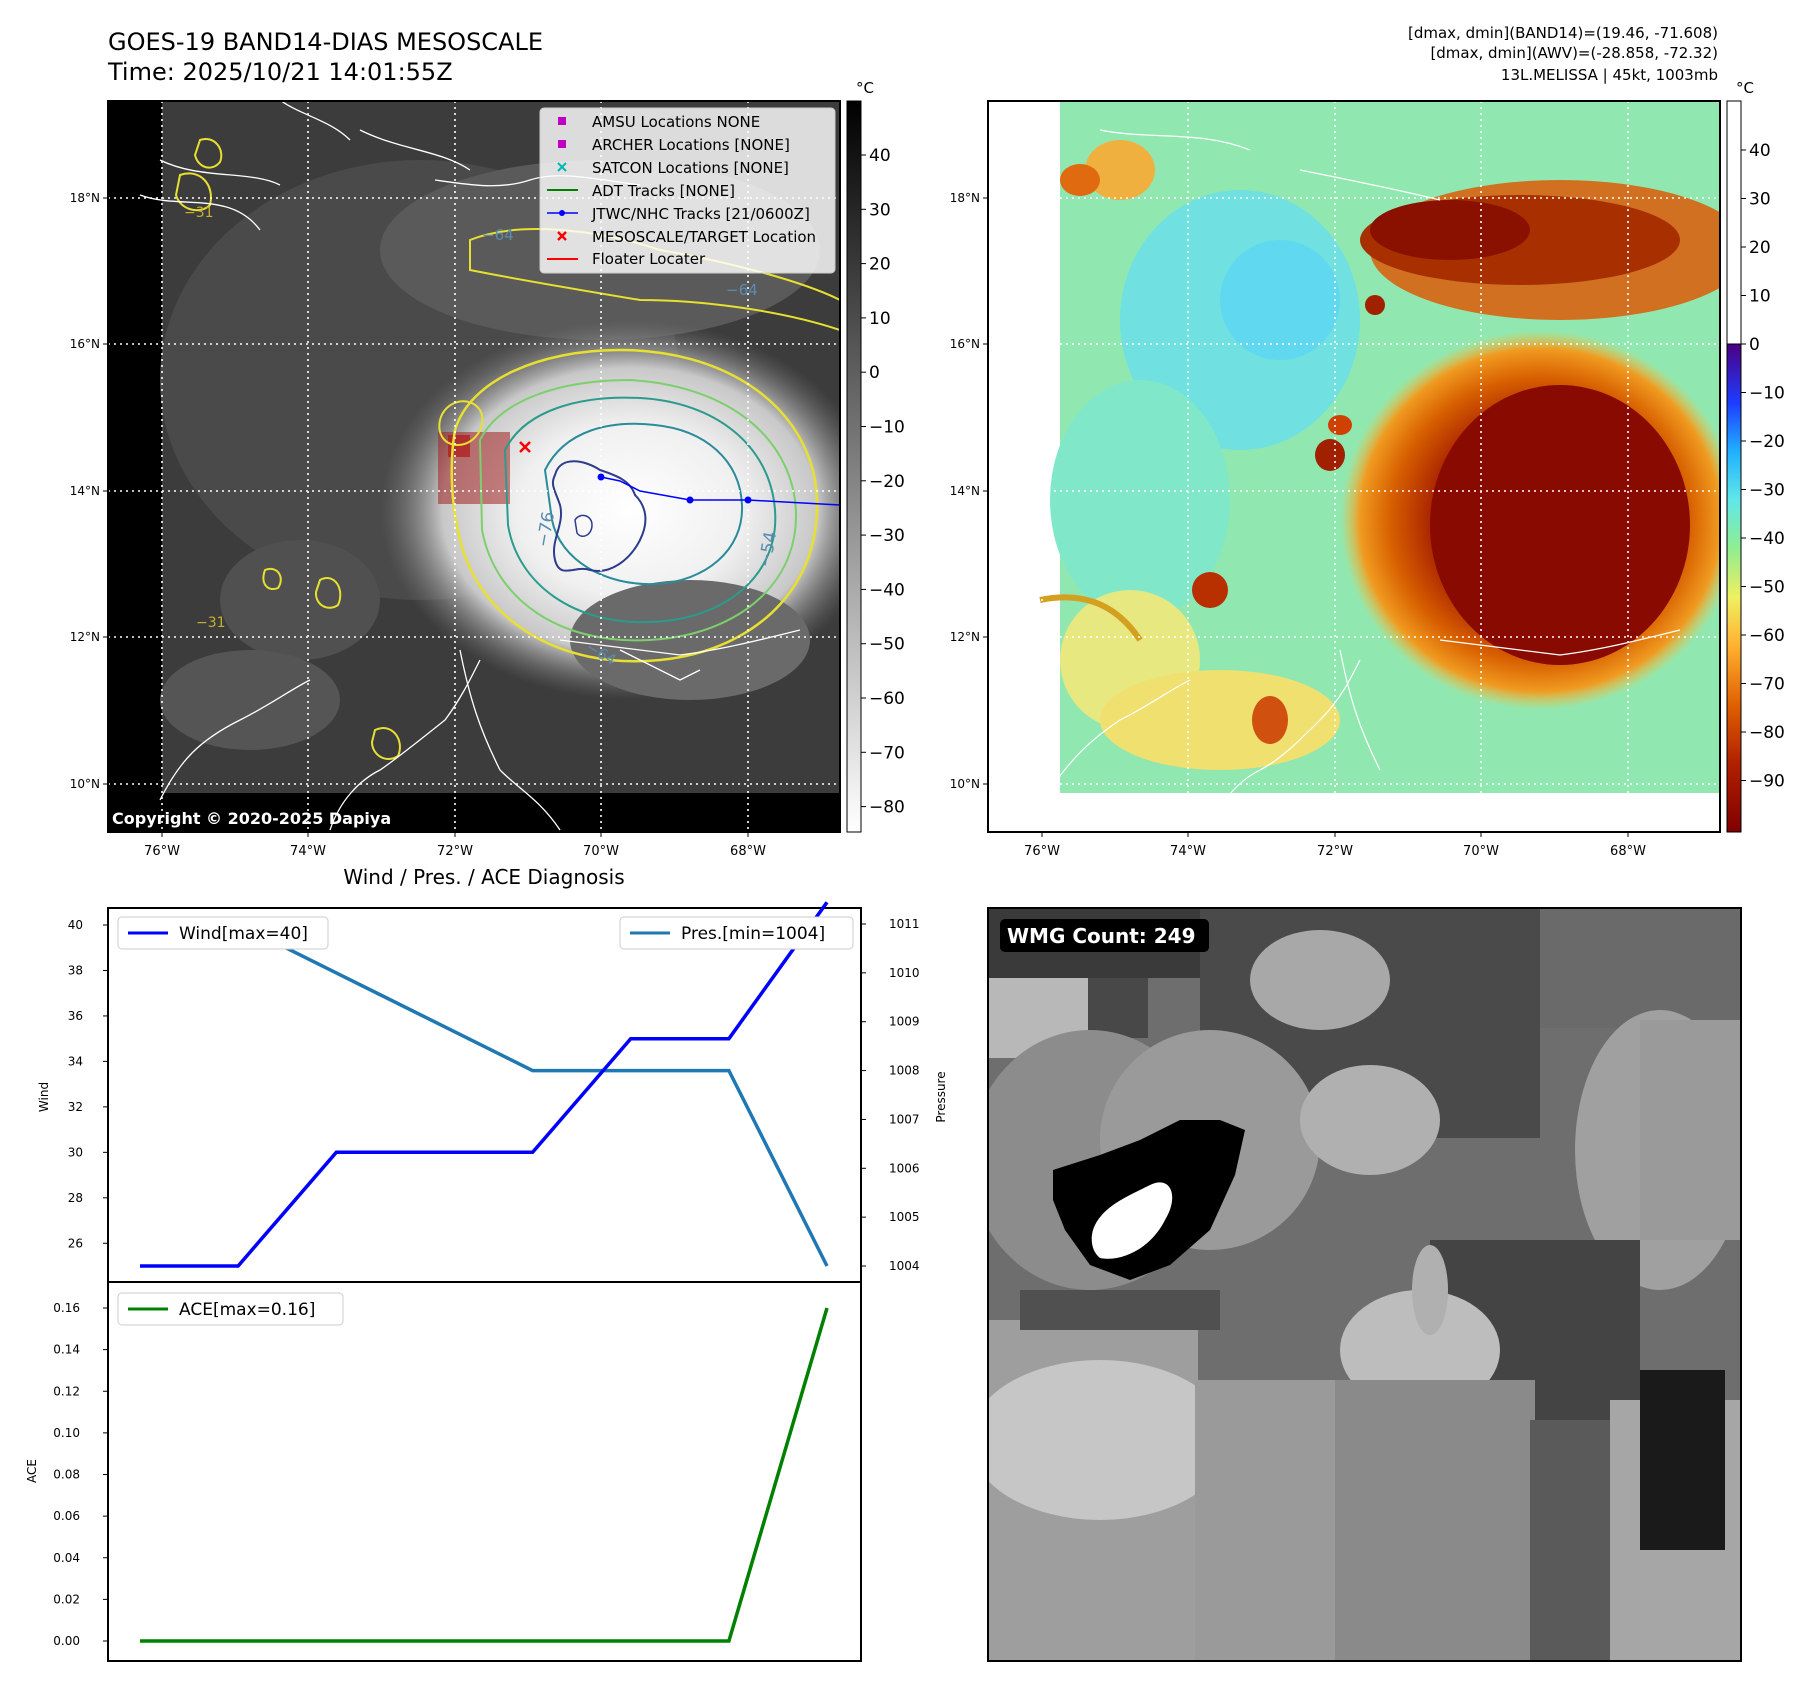 The image size is (1801, 1690). I want to click on legend-label-jtwc: JTWC/NHC Tracks [21/0600Z], so click(700, 214).